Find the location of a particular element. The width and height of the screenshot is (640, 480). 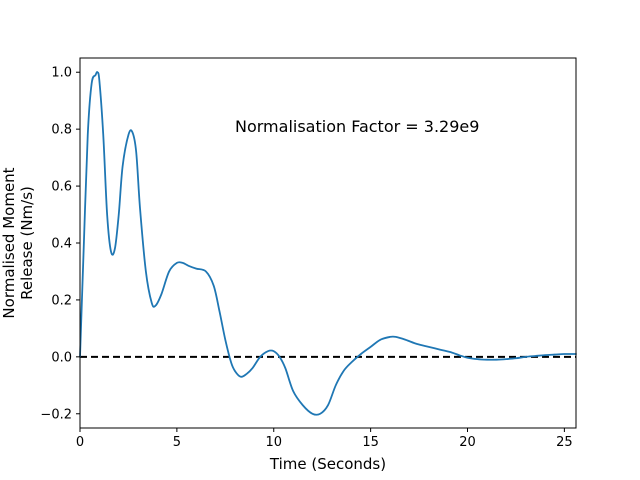

y-axis-label: Normalised Moment Release (Nm/s) is located at coordinates (18, 242).